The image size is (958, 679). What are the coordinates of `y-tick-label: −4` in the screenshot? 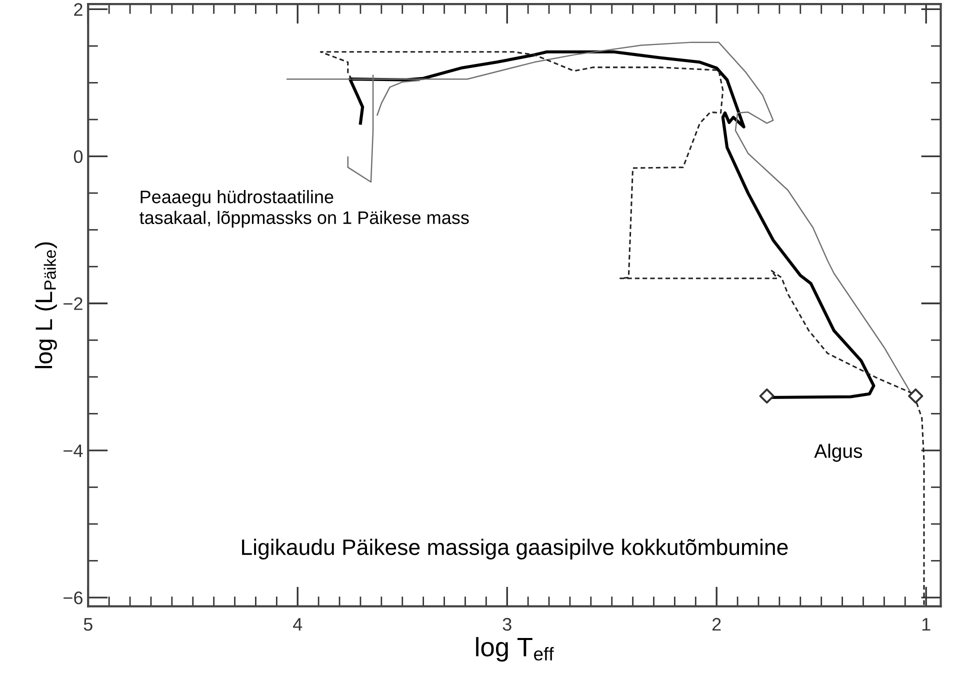 It's located at (73, 450).